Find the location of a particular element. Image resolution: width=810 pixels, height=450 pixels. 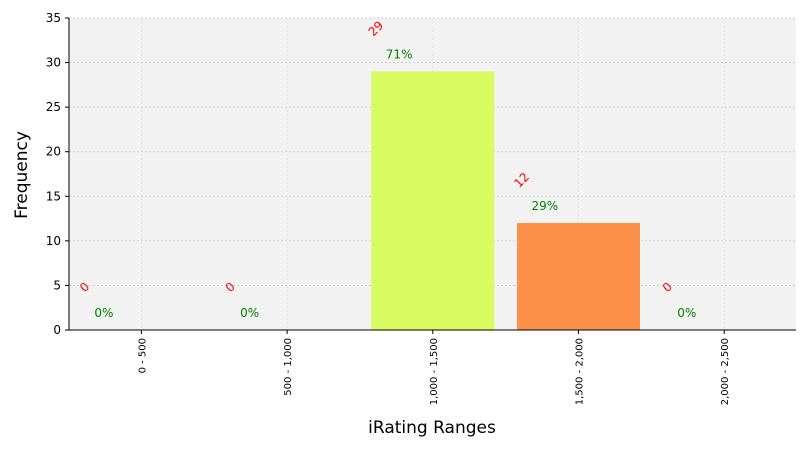

y-tick-label: 10 is located at coordinates (53, 241).